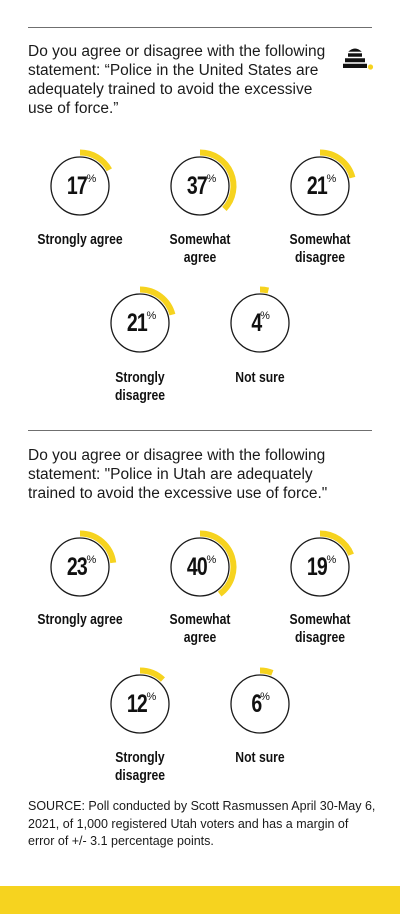 Image resolution: width=400 pixels, height=914 pixels. I want to click on middle-divider, so click(200, 430).